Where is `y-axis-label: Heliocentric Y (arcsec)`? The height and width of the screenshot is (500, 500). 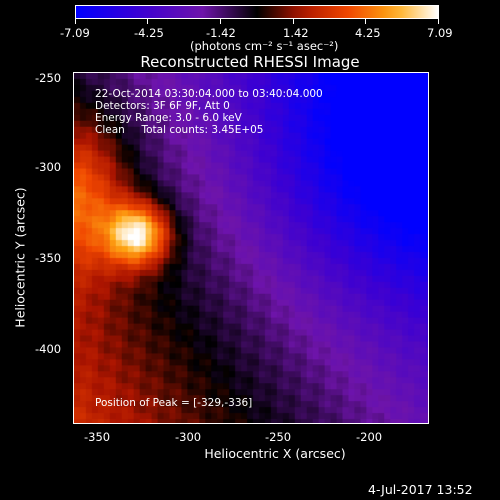 y-axis-label: Heliocentric Y (arcsec) is located at coordinates (20, 257).